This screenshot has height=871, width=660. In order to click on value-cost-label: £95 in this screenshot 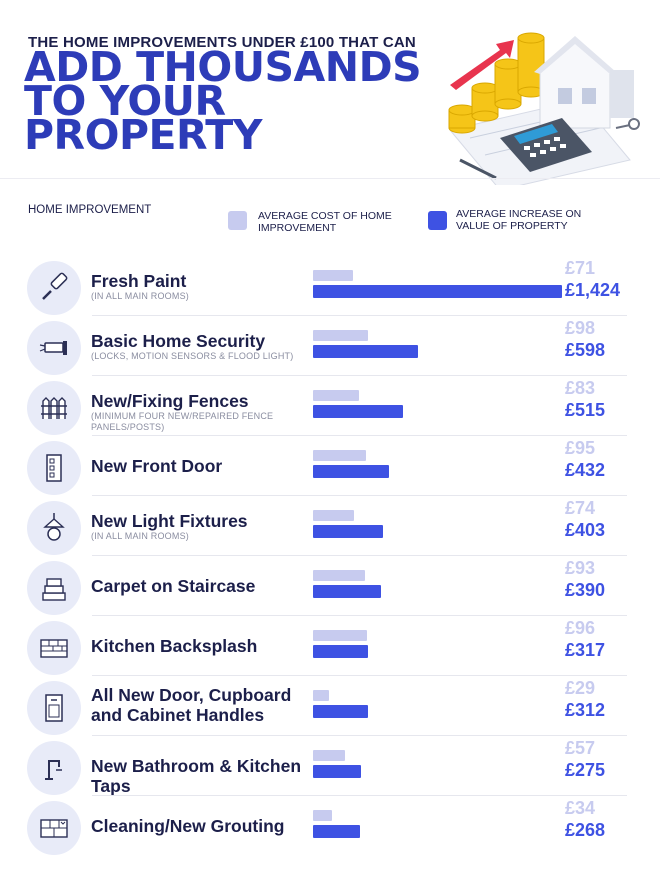, I will do `click(580, 448)`.